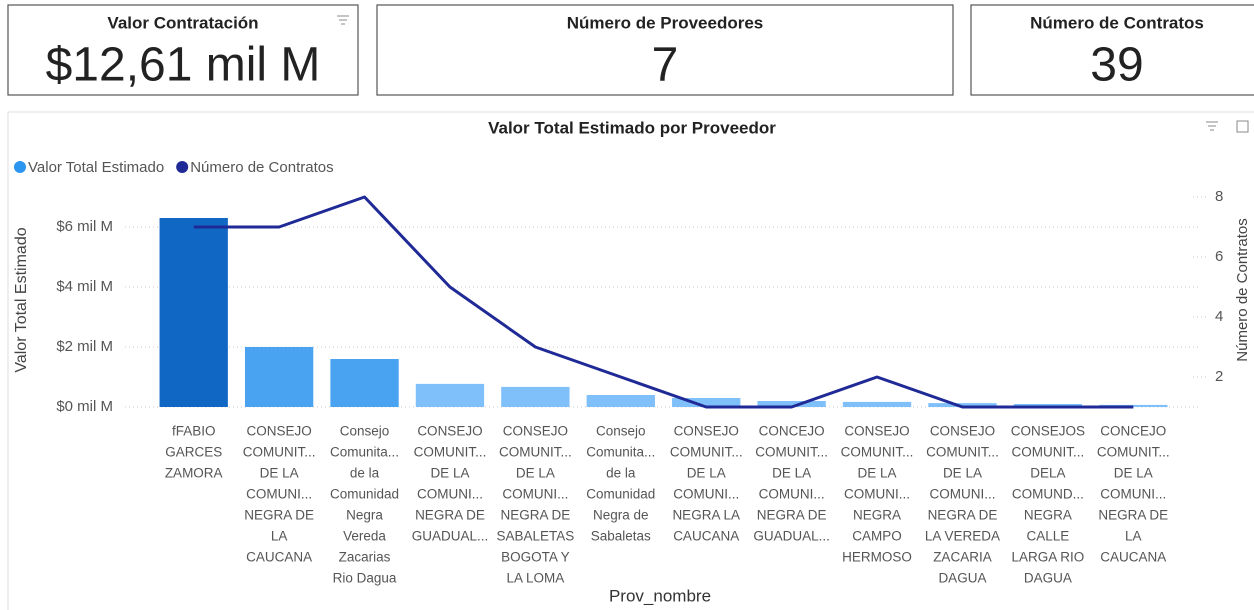 This screenshot has height=610, width=1254. Describe the element at coordinates (365, 578) in the screenshot. I see `x-tick-label: Rio Dagua` at that location.